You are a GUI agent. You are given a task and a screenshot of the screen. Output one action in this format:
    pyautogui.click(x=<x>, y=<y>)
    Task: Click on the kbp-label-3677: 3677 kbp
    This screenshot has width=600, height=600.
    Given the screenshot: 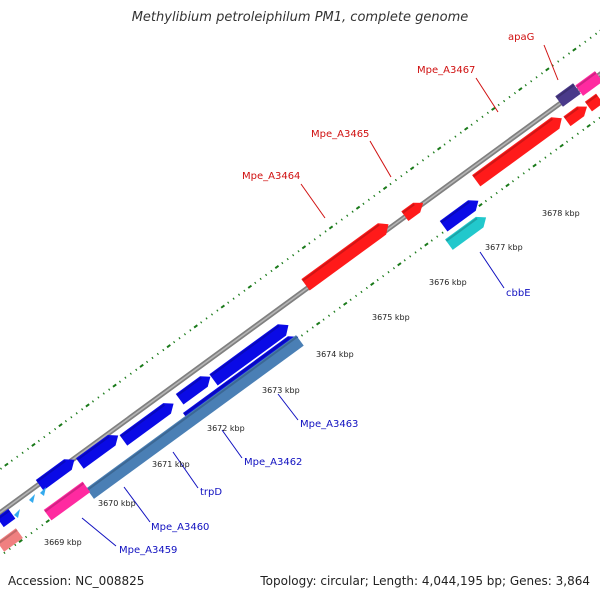 What is the action you would take?
    pyautogui.click(x=504, y=247)
    